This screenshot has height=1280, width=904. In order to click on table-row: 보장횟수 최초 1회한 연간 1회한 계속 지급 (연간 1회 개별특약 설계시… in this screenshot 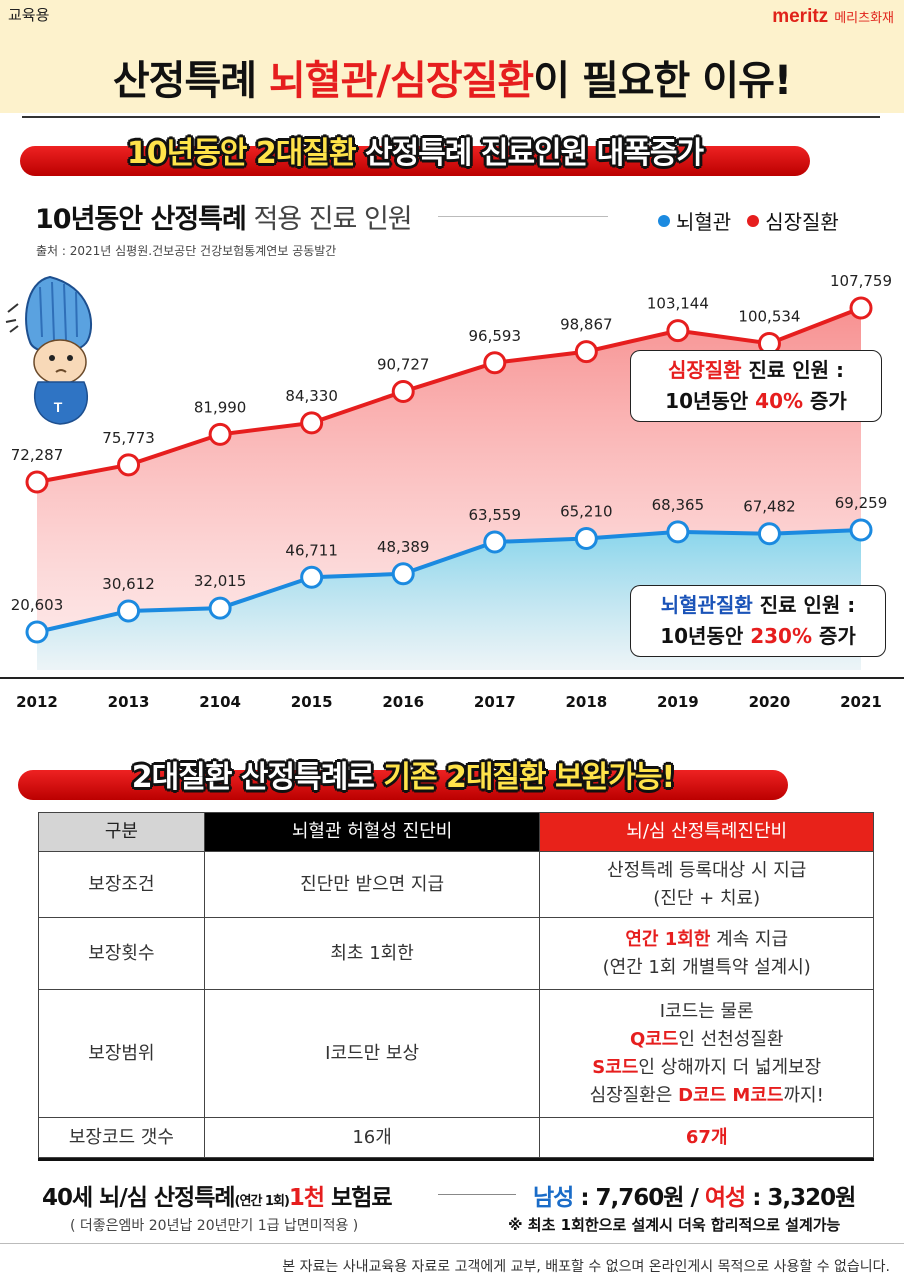, I will do `click(456, 953)`.